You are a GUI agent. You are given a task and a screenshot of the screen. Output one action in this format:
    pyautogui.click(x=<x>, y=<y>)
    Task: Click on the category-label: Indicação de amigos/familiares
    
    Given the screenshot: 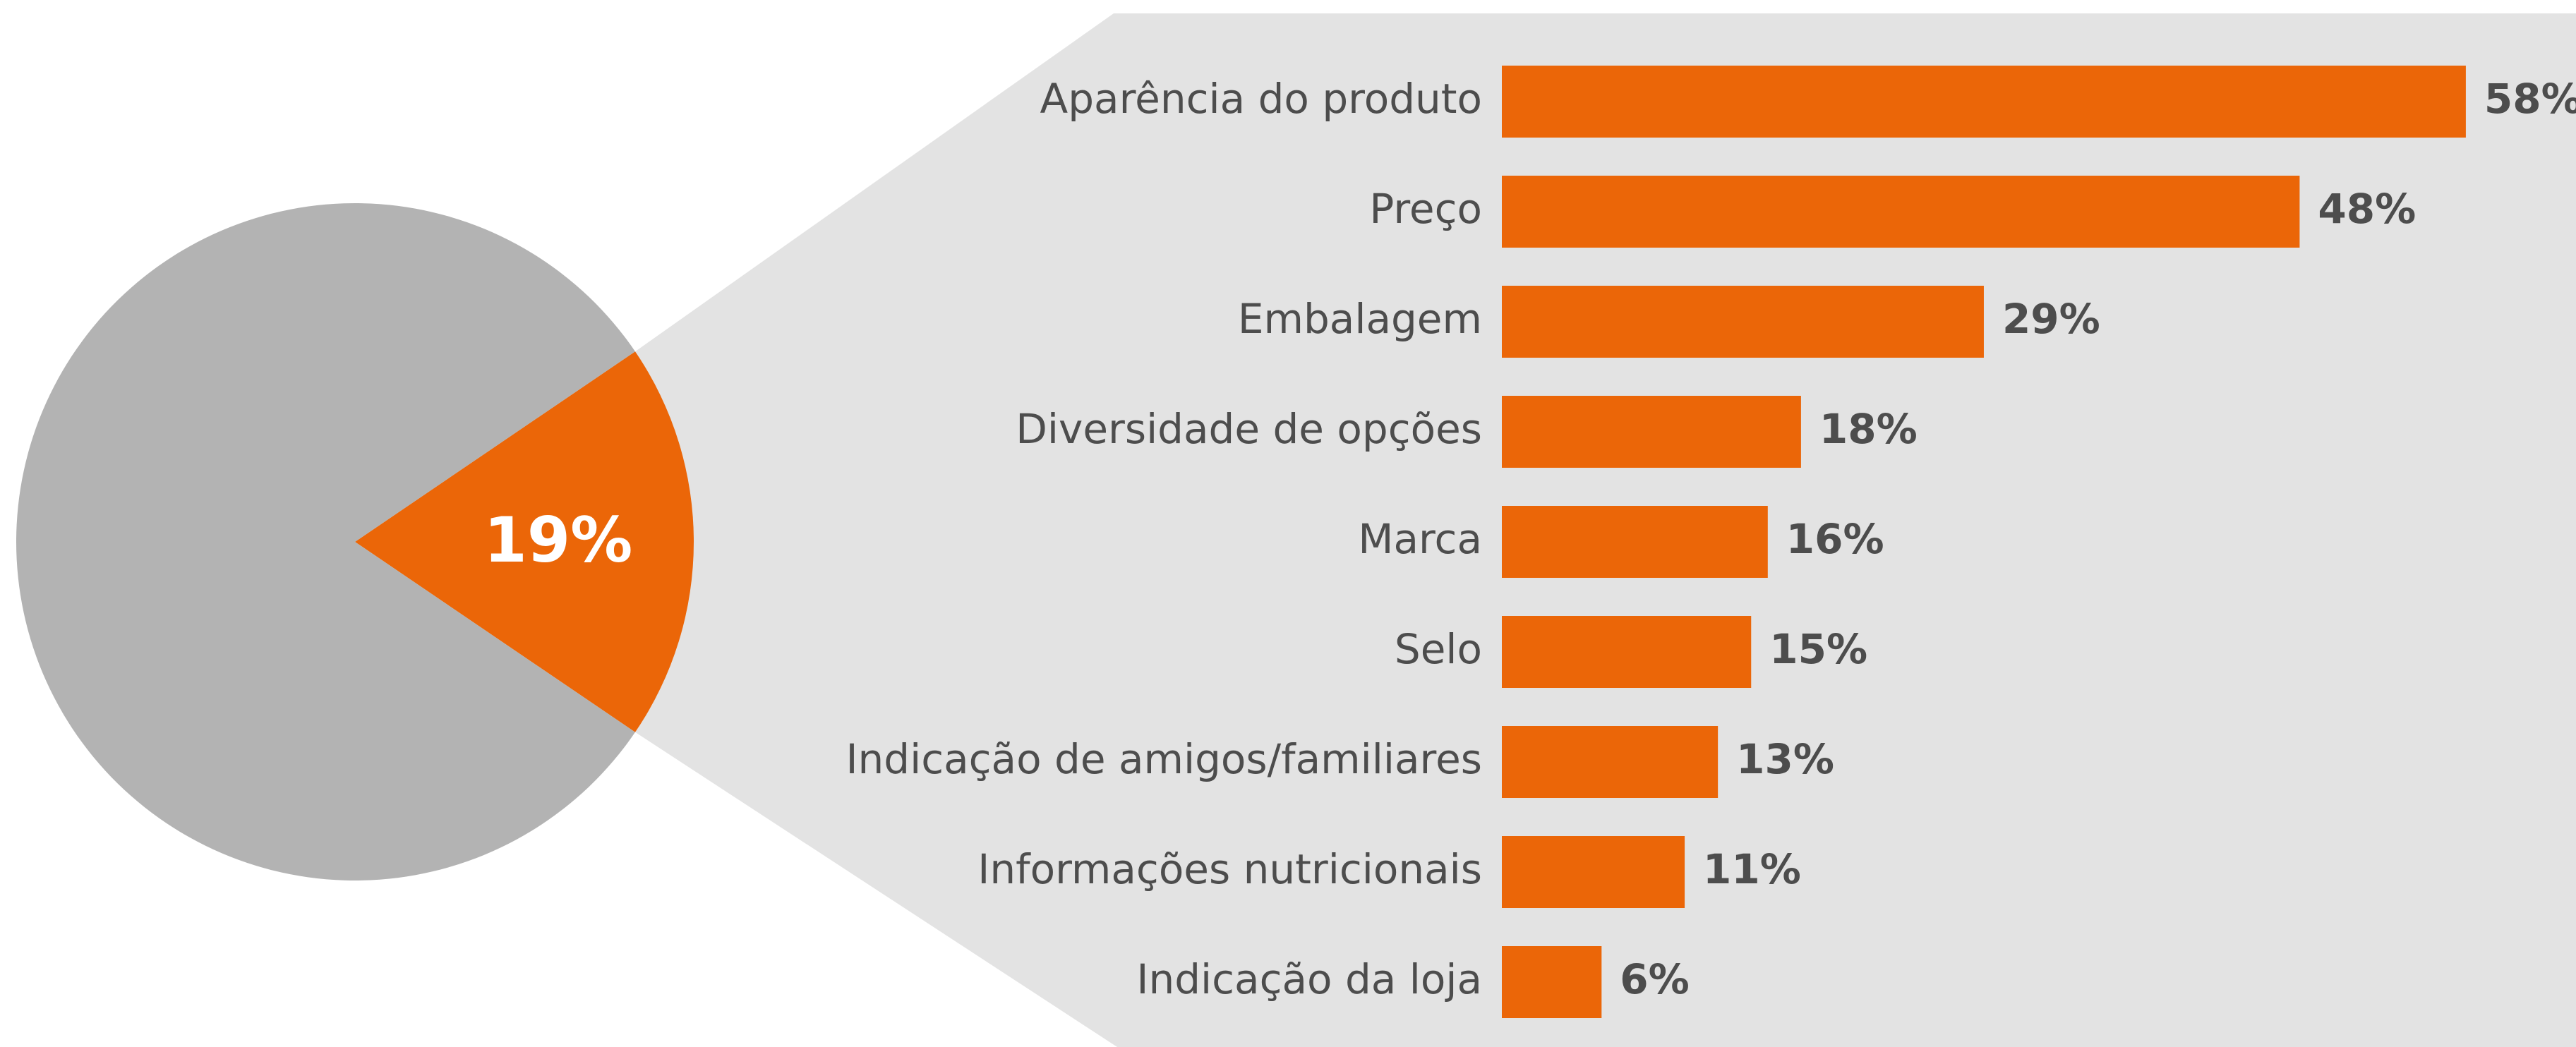 What is the action you would take?
    pyautogui.click(x=1163, y=759)
    